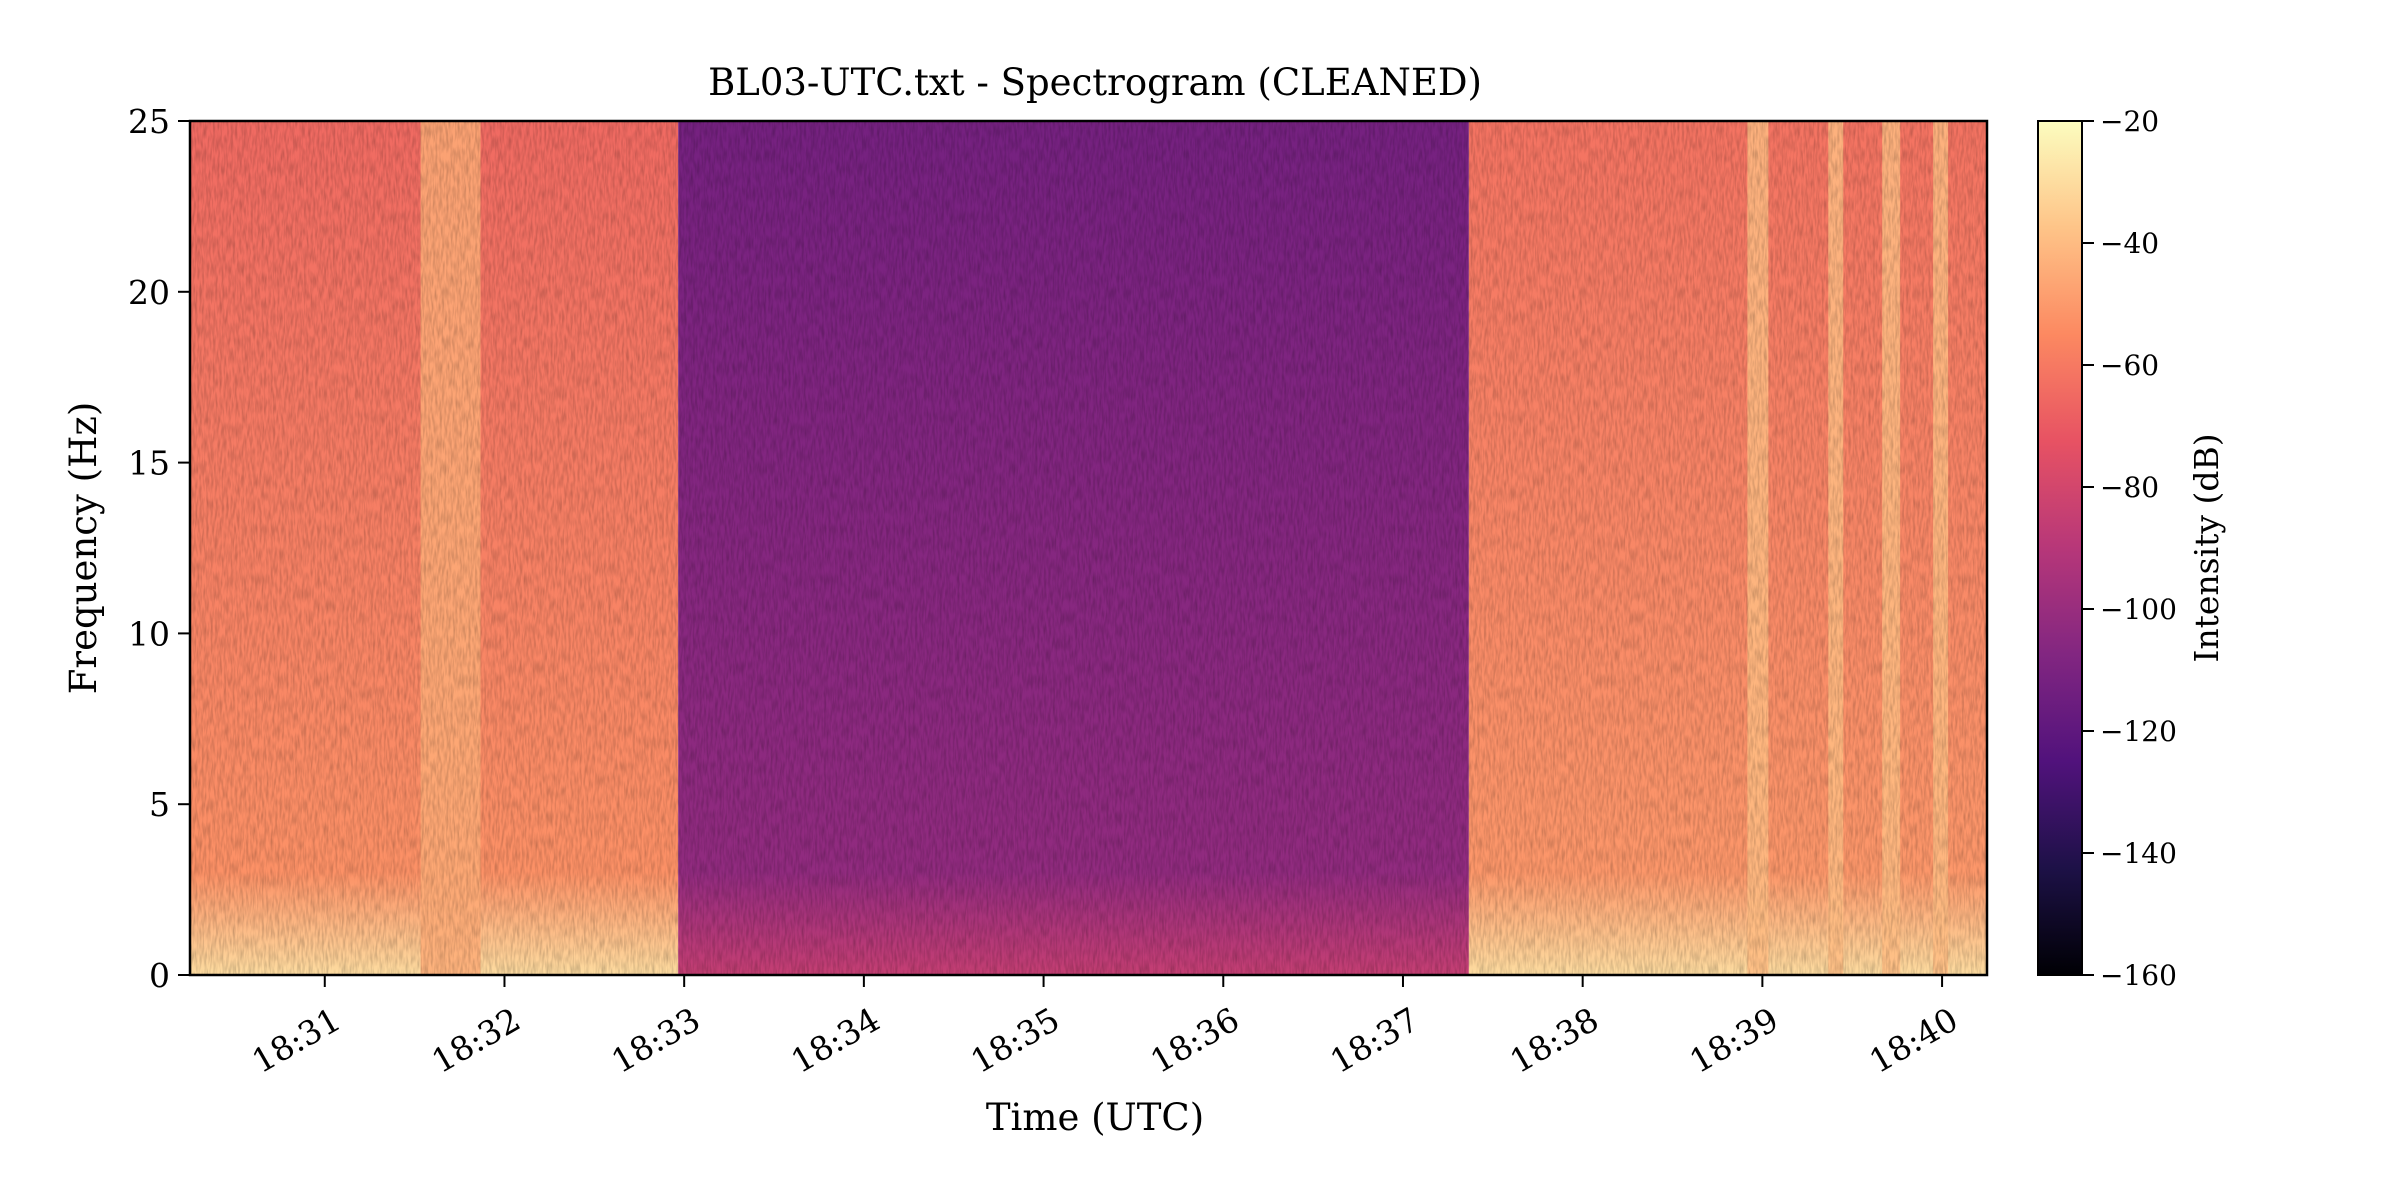 Image resolution: width=2400 pixels, height=1200 pixels. Describe the element at coordinates (2138, 731) in the screenshot. I see `colorbar-tick-label: −120` at that location.